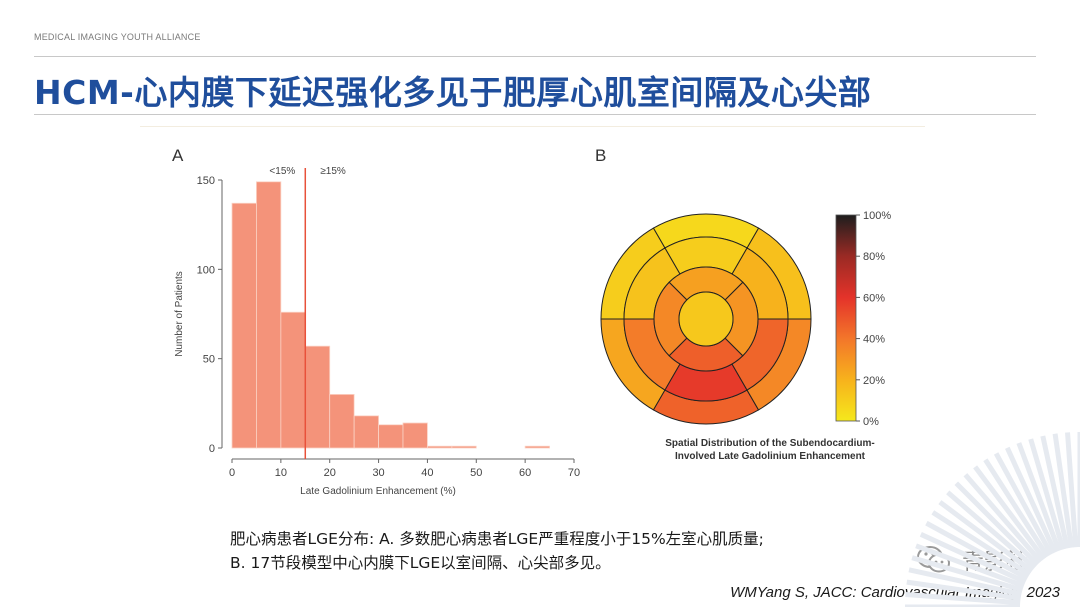 The image size is (1080, 607). What do you see at coordinates (535, 56) in the screenshot?
I see `top-divider` at bounding box center [535, 56].